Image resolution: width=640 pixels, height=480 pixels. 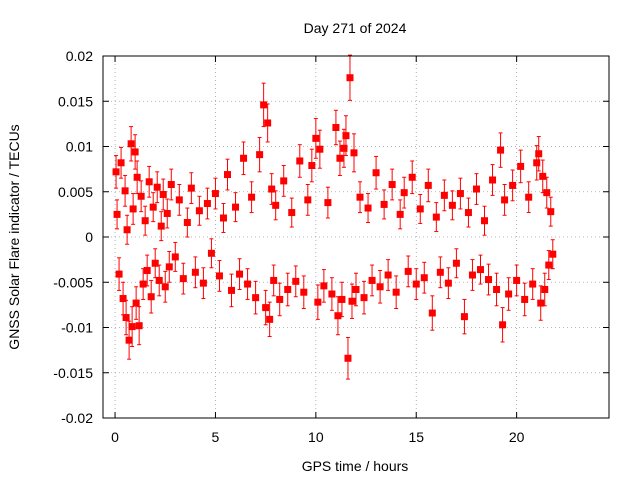 What do you see at coordinates (14, 236) in the screenshot?
I see `y-axis-label: GNSS Solar Flare indicator / TECUs` at bounding box center [14, 236].